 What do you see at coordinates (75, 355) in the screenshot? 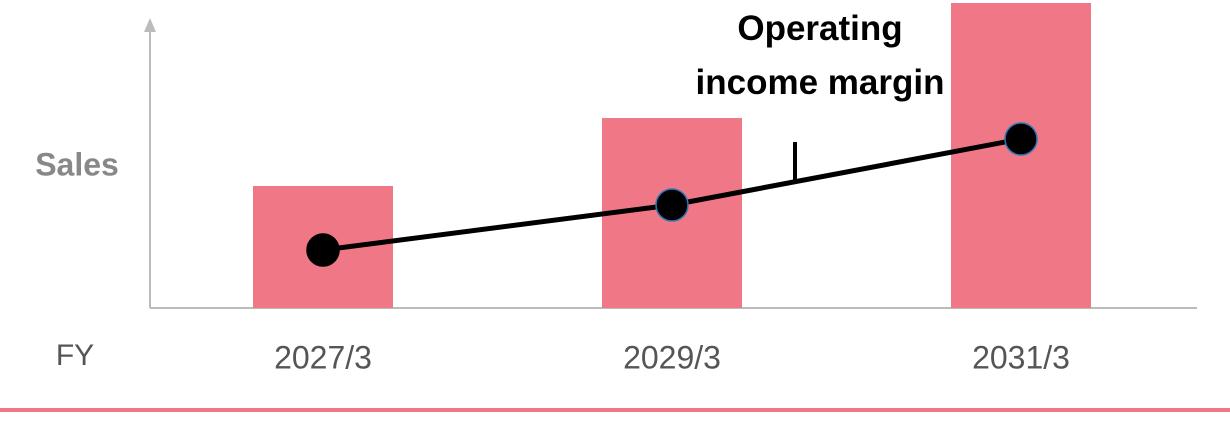
I see `x-axis-label: FY` at bounding box center [75, 355].